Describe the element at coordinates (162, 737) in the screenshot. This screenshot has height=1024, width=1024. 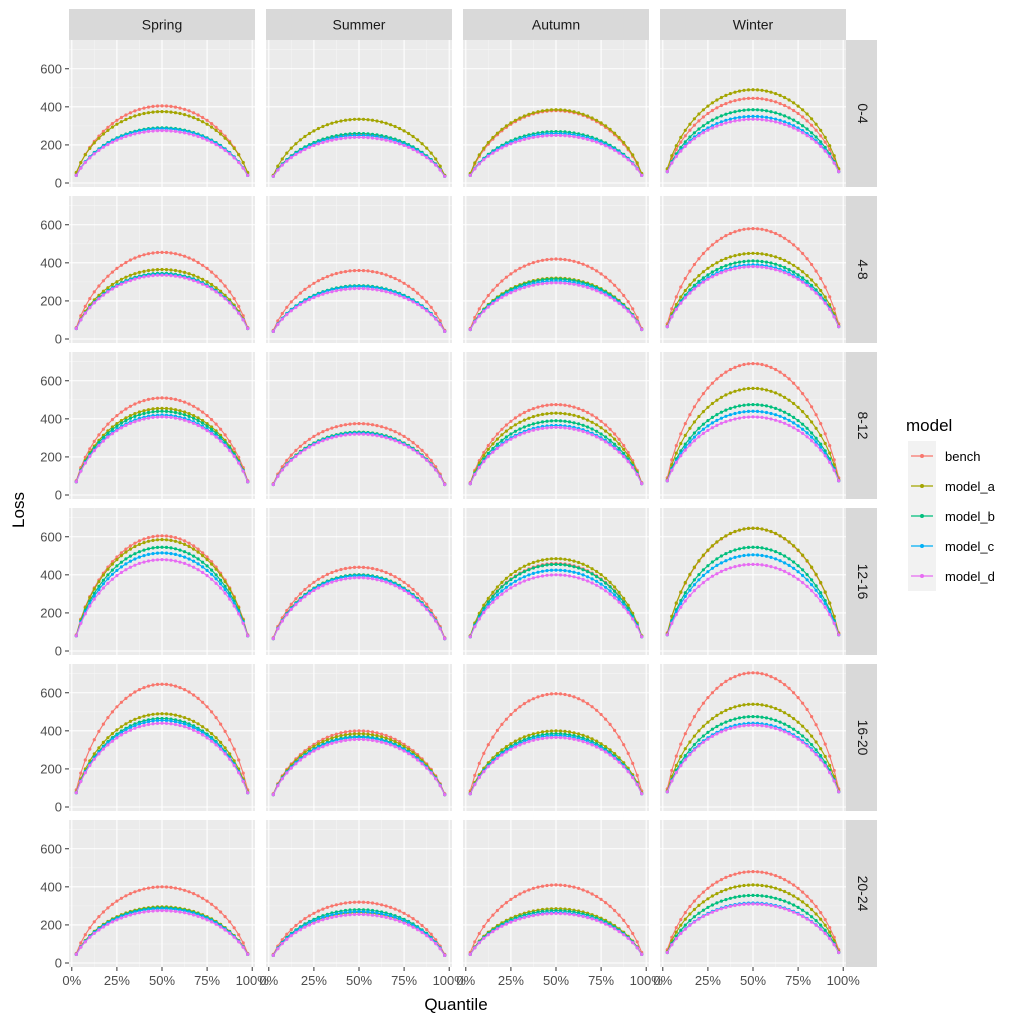
I see `panel-16-20-spring` at that location.